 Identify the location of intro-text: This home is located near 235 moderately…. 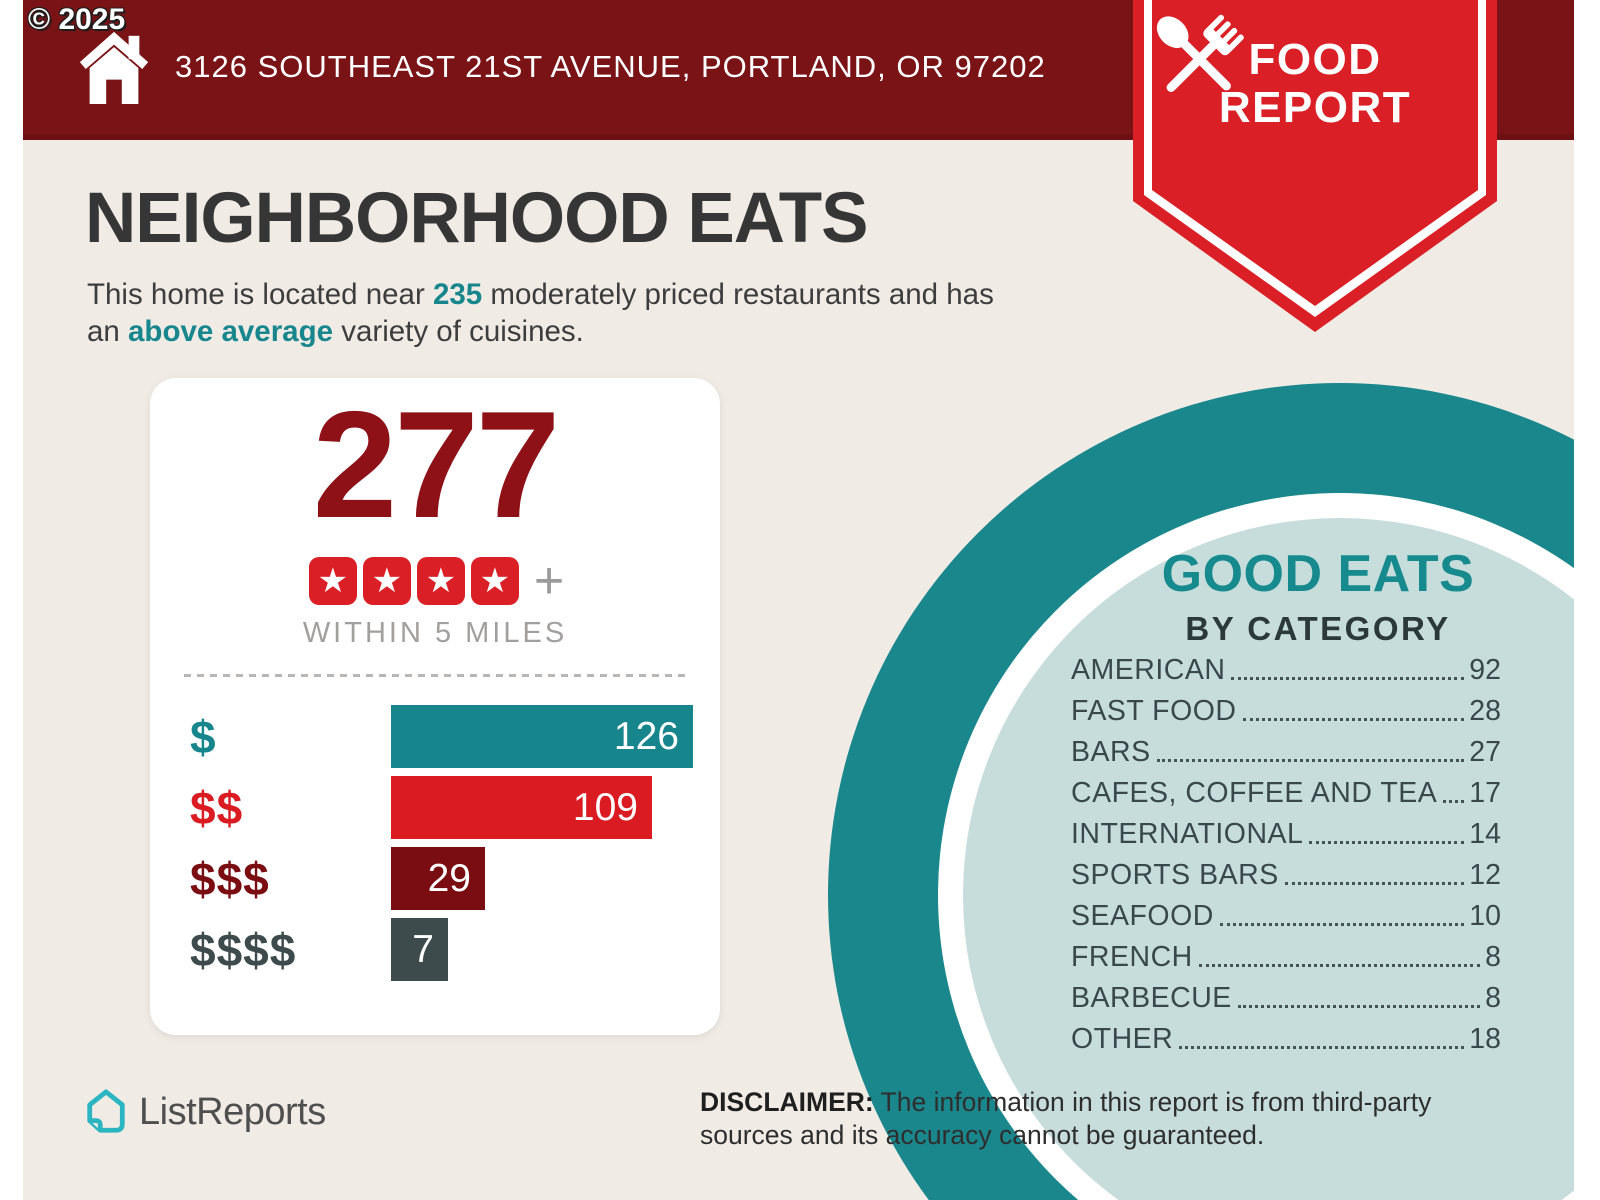
(557, 313).